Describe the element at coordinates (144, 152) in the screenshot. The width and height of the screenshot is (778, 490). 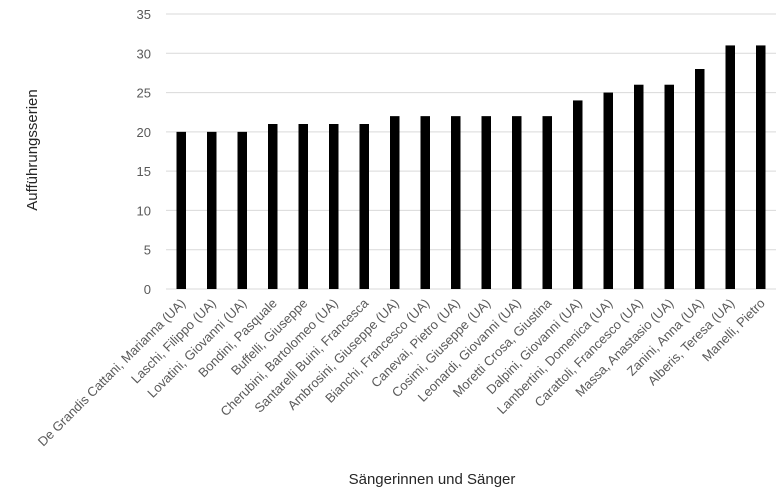
I see `y-axis-tick-labels: 0 5 10 15 20 25 30 35` at that location.